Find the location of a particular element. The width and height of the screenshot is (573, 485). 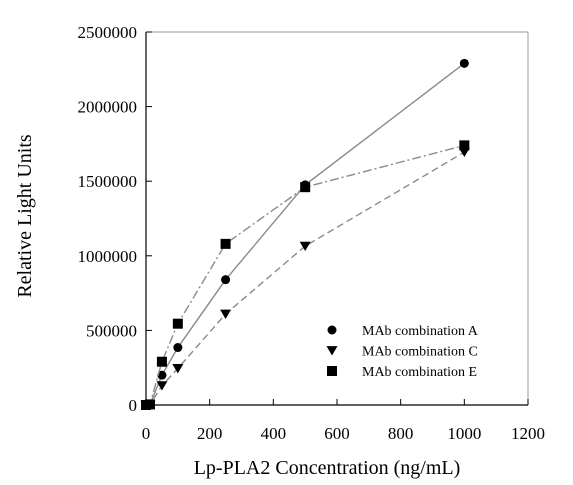

x-tick-label: 1200 is located at coordinates (528, 433).